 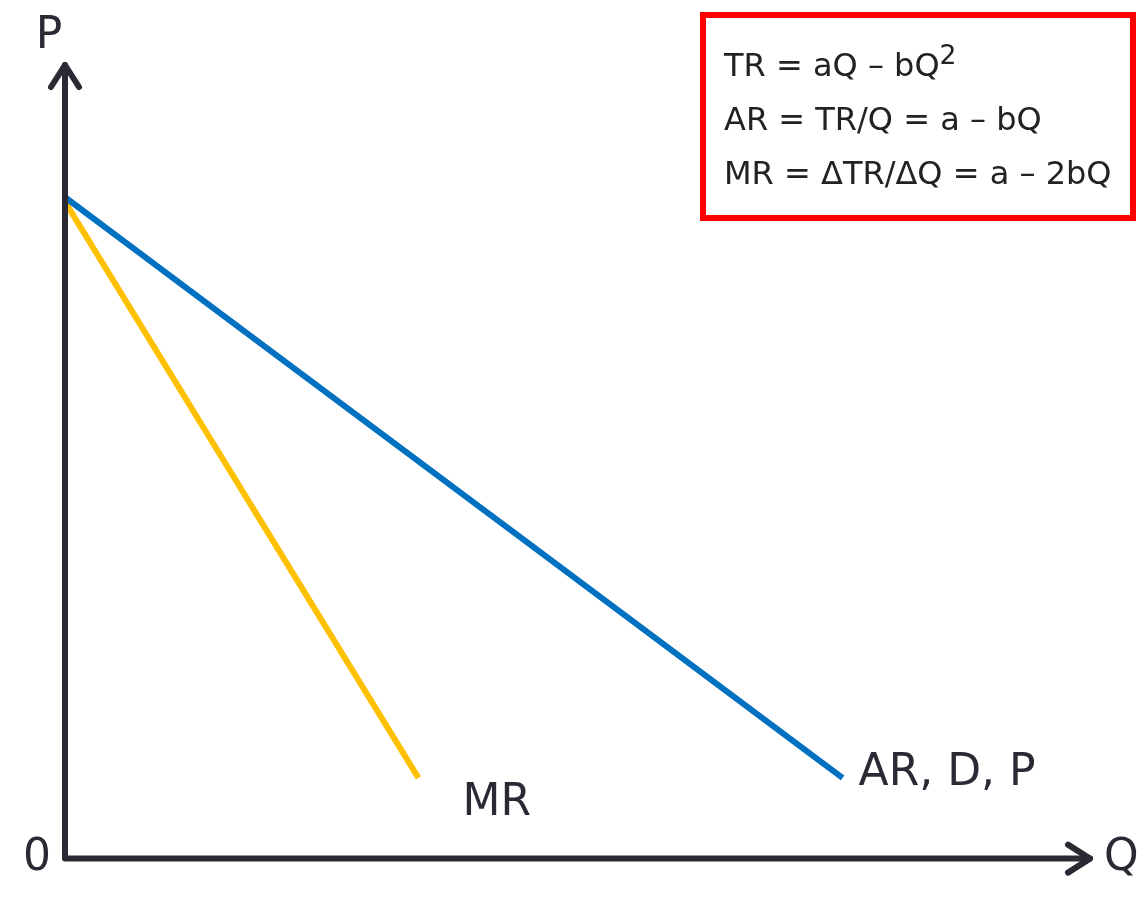 What do you see at coordinates (918, 174) in the screenshot?
I see `text: MR = ΔTR/ΔQ = a – 2bQ` at bounding box center [918, 174].